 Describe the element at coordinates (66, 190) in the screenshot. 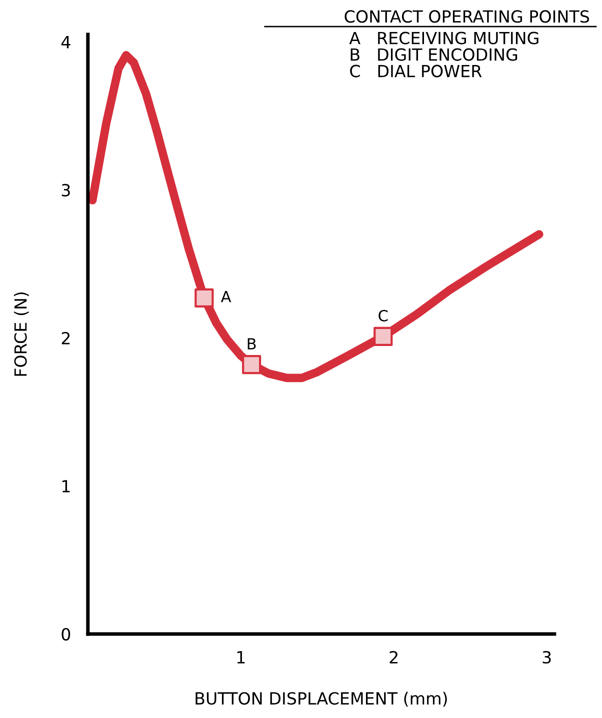

I see `y-tick-label: 3` at that location.